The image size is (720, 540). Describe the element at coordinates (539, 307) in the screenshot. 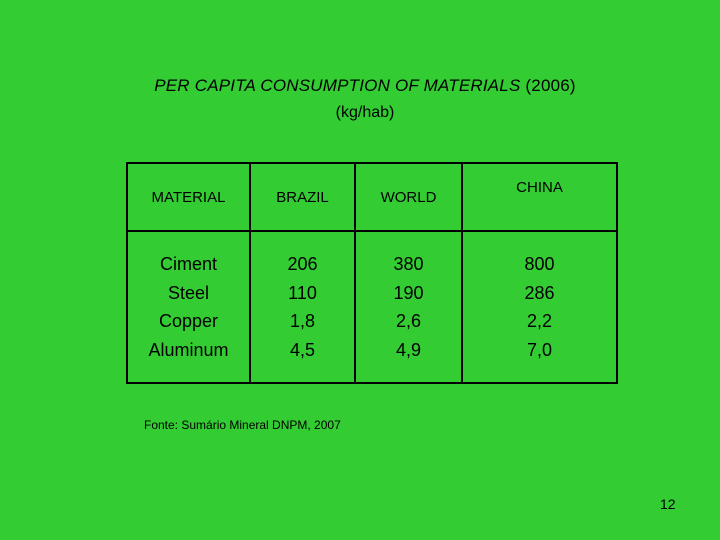

I see `china-column: 800 286 2,2 7,0` at that location.